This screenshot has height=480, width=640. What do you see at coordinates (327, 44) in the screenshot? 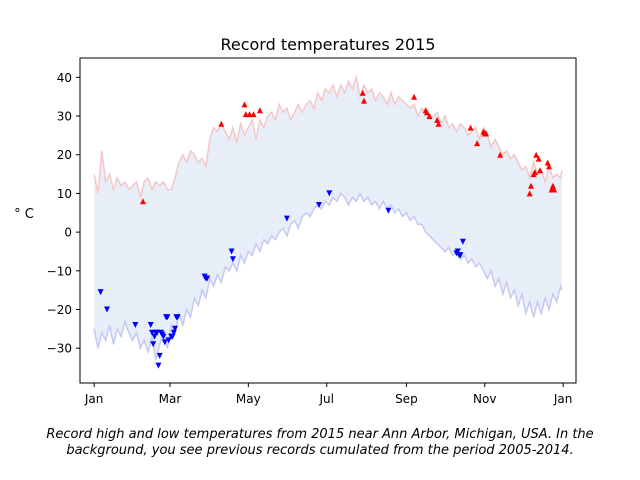
I see `chart-title: Record temperatures 2015` at bounding box center [327, 44].